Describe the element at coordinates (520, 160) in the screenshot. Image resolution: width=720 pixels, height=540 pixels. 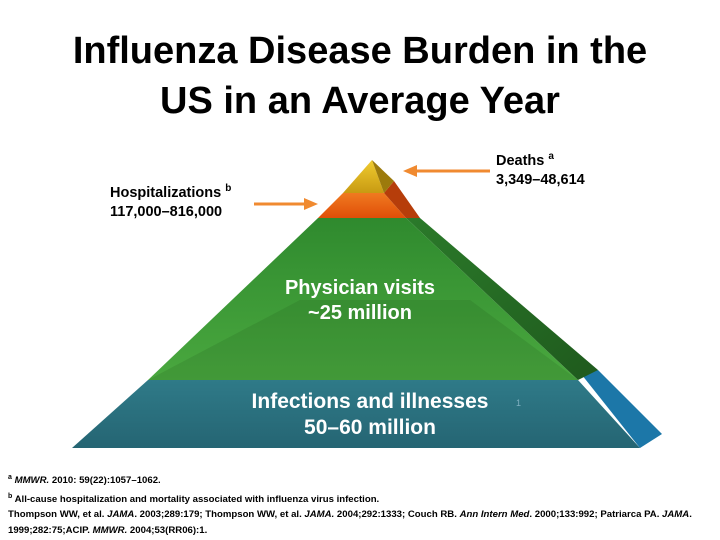
I see `deaths-label: Deaths` at that location.